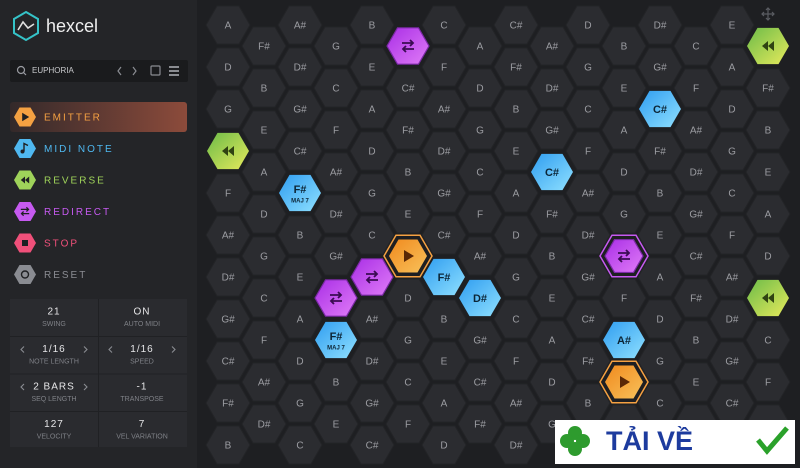  Describe the element at coordinates (50, 274) in the screenshot. I see `tool-item: RESET` at that location.